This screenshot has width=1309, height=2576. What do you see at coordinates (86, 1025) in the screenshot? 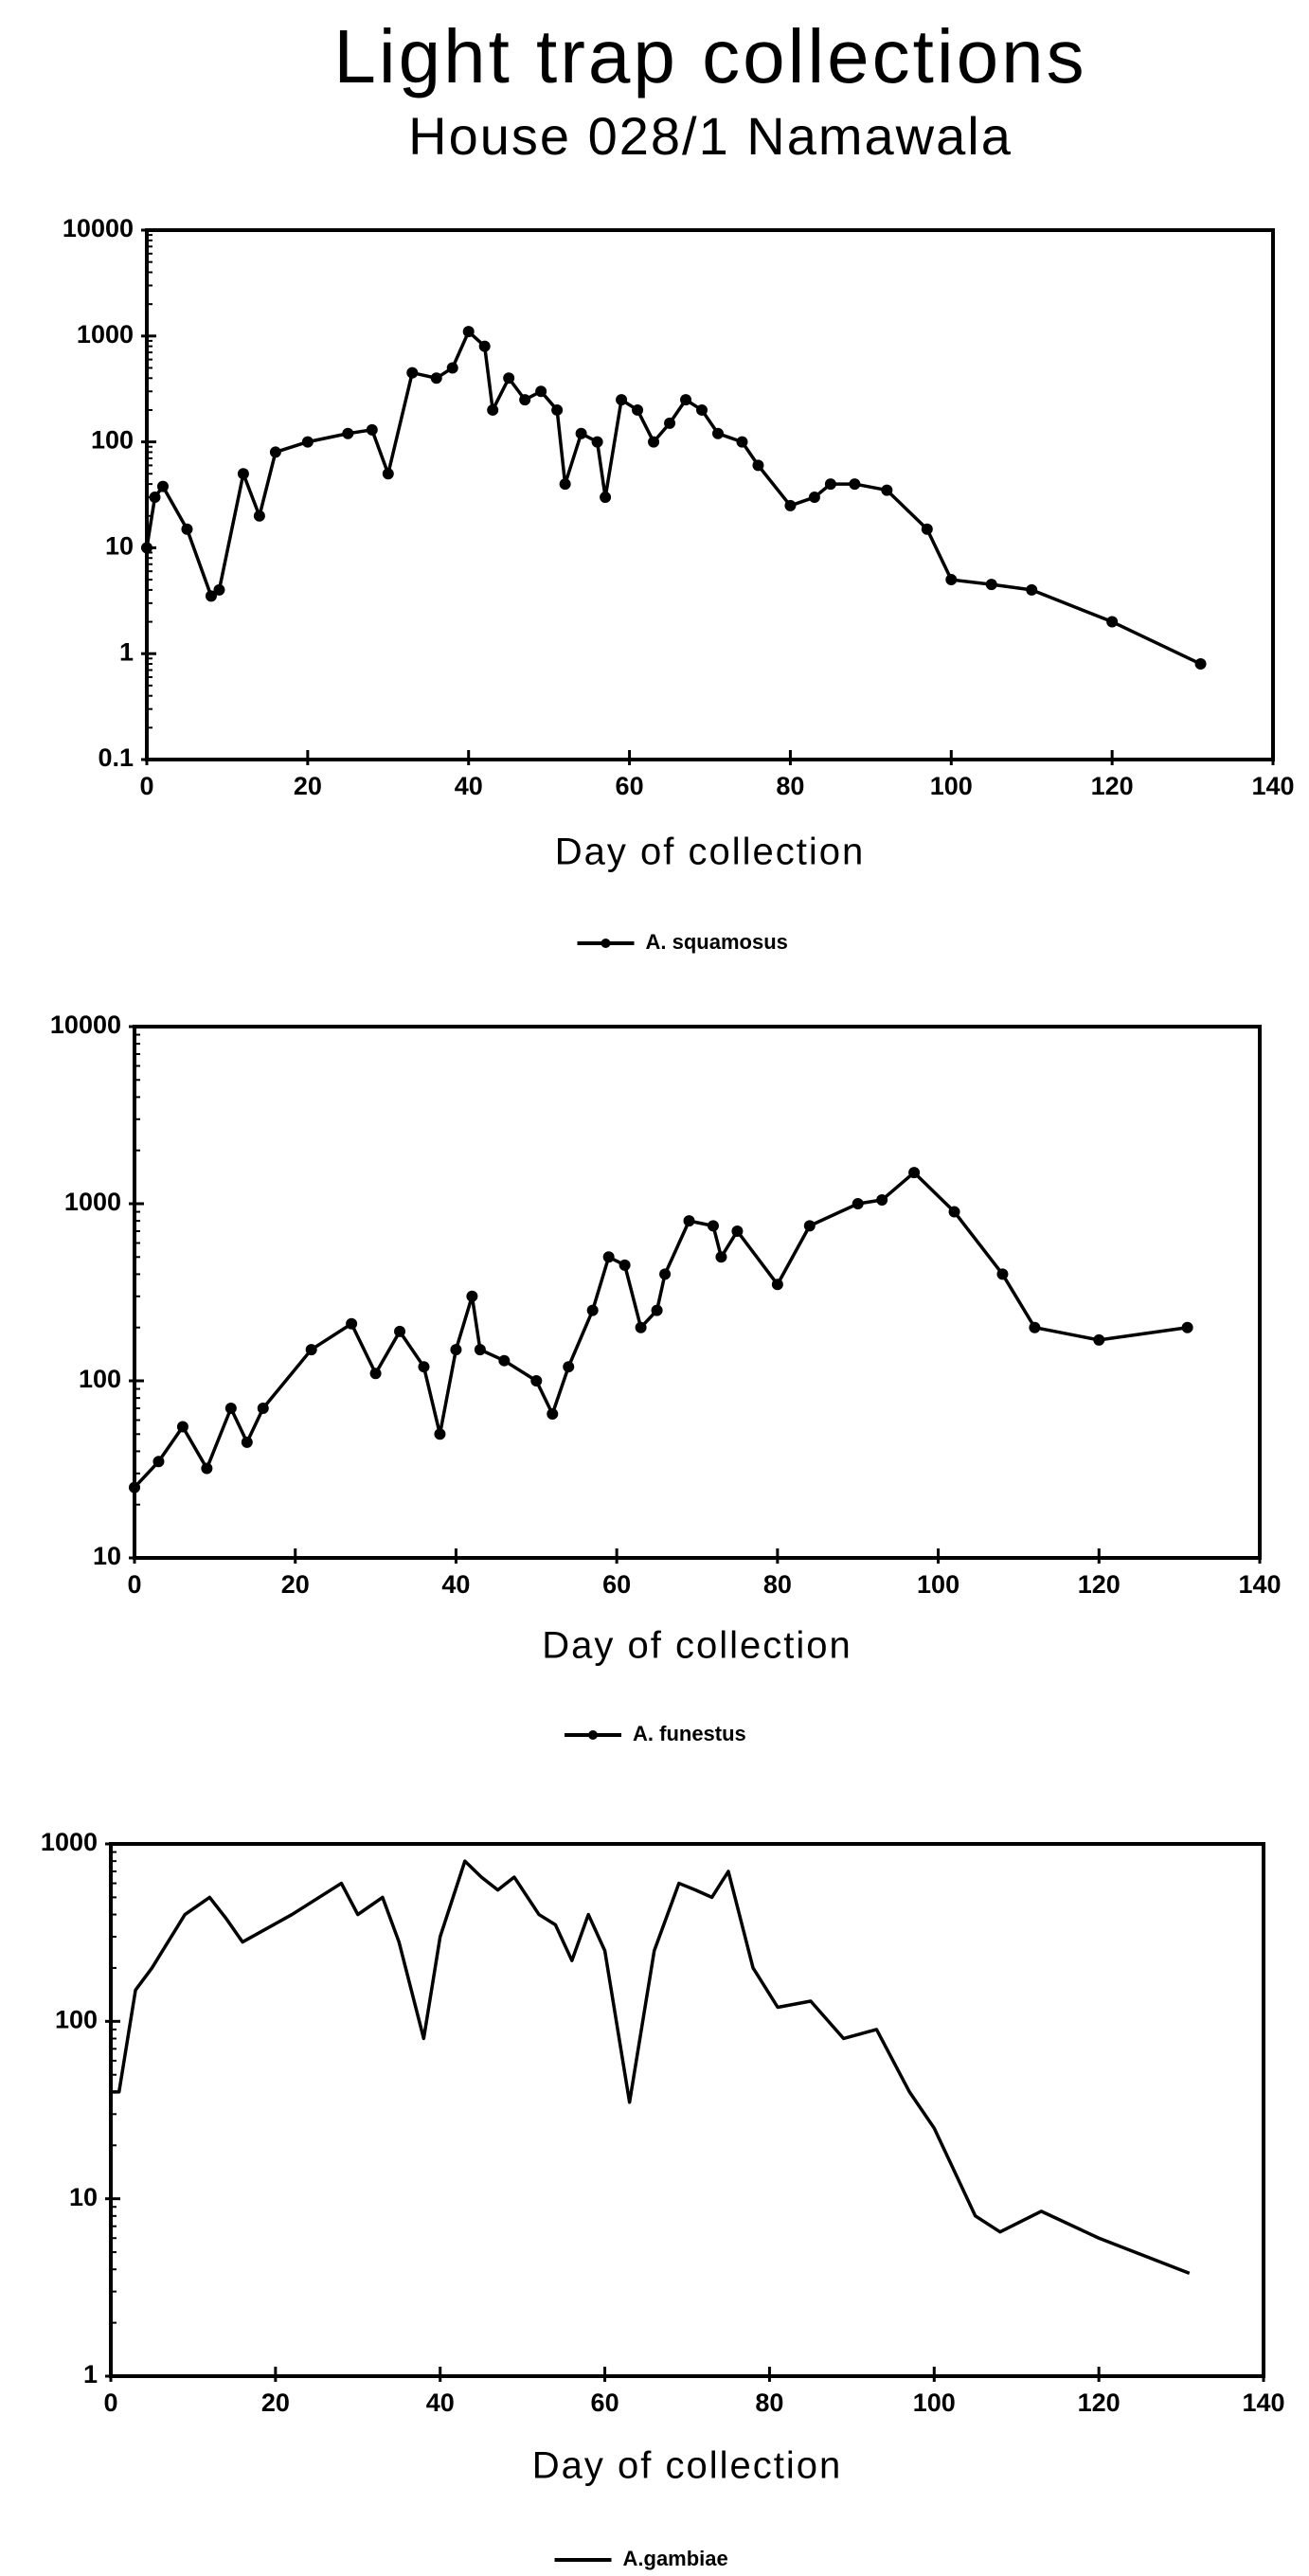
I see `y-tick-label: 10000` at bounding box center [86, 1025].